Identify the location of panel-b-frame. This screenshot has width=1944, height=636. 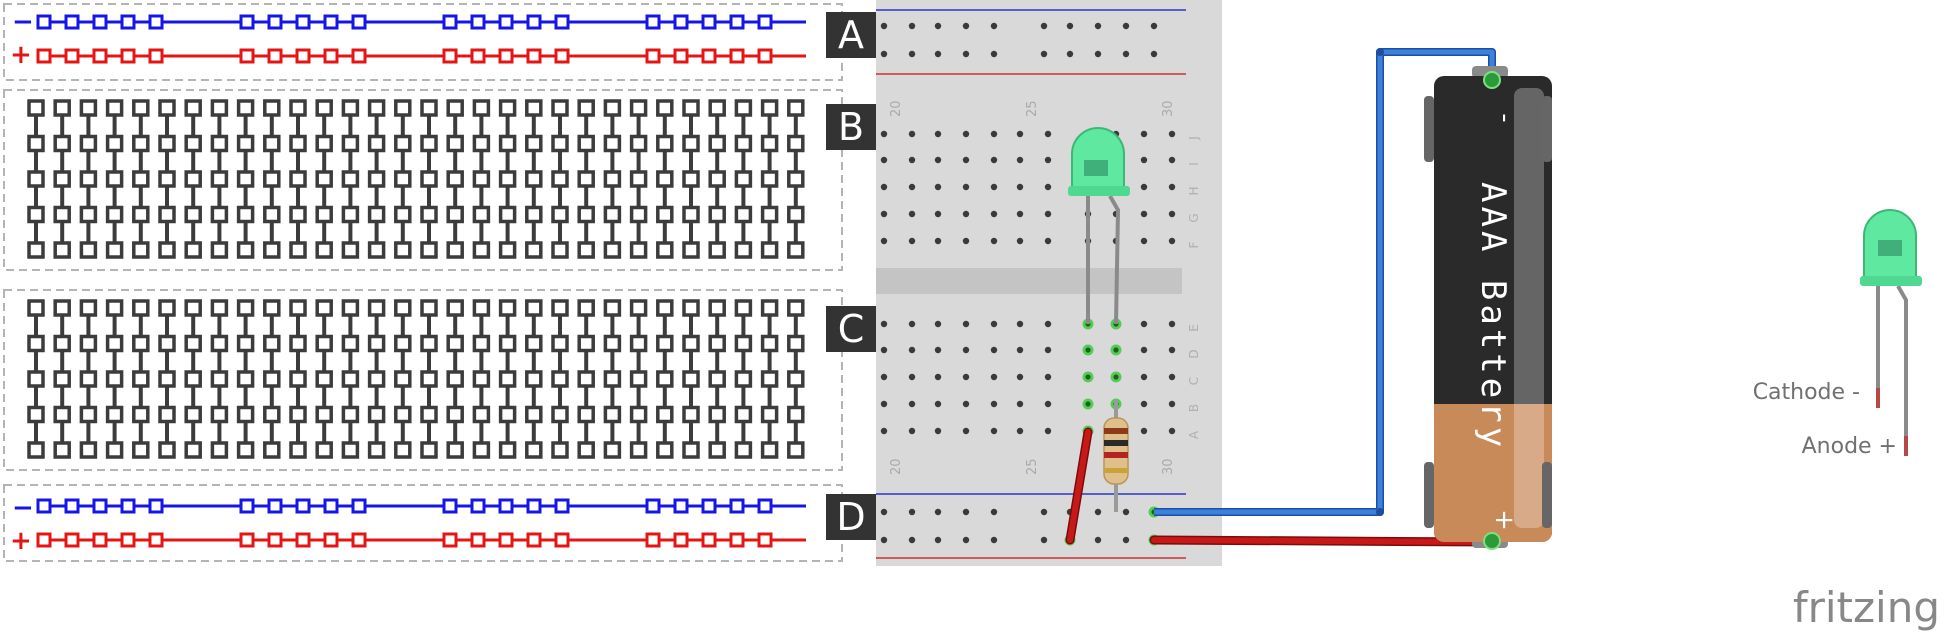
(423, 180).